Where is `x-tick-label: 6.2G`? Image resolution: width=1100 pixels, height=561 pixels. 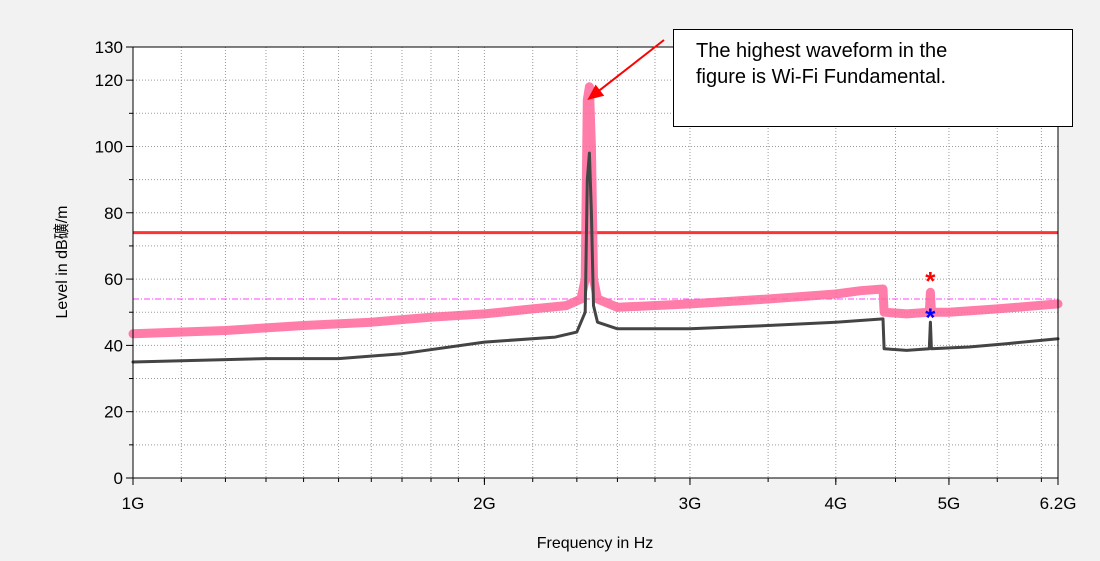
x-tick-label: 6.2G is located at coordinates (1058, 503).